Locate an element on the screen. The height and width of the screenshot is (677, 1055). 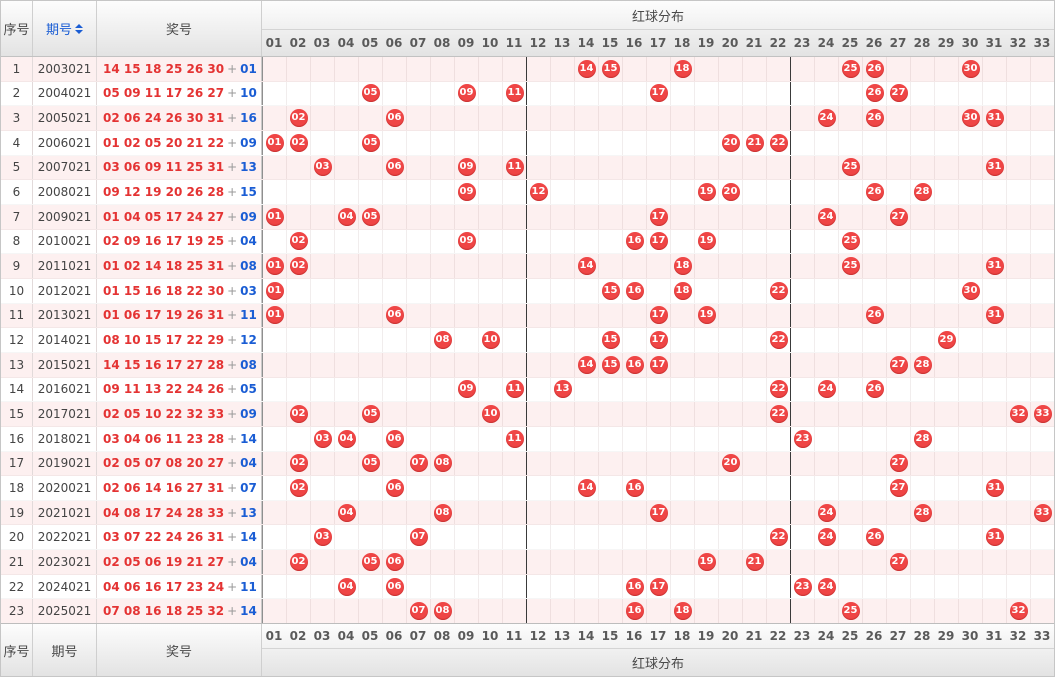
column-label: 03 is located at coordinates (322, 43).